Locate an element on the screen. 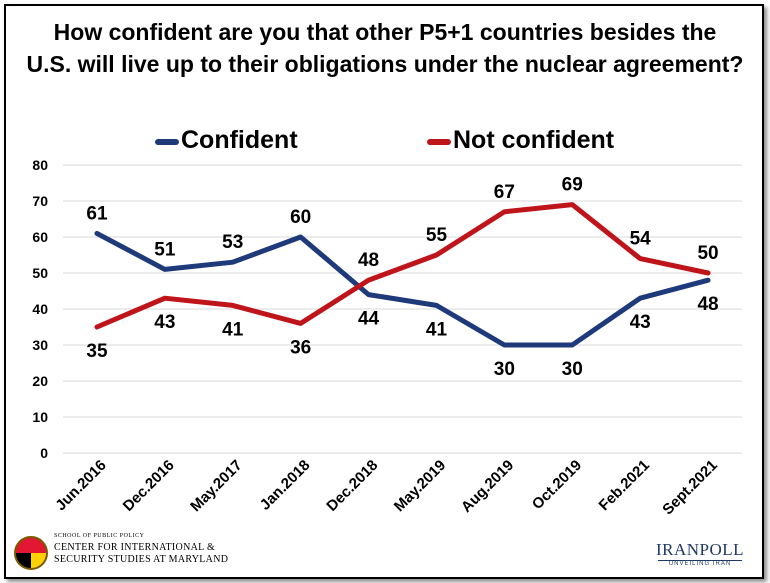 This screenshot has height=583, width=770. data-label-not-confident: 67 is located at coordinates (504, 192).